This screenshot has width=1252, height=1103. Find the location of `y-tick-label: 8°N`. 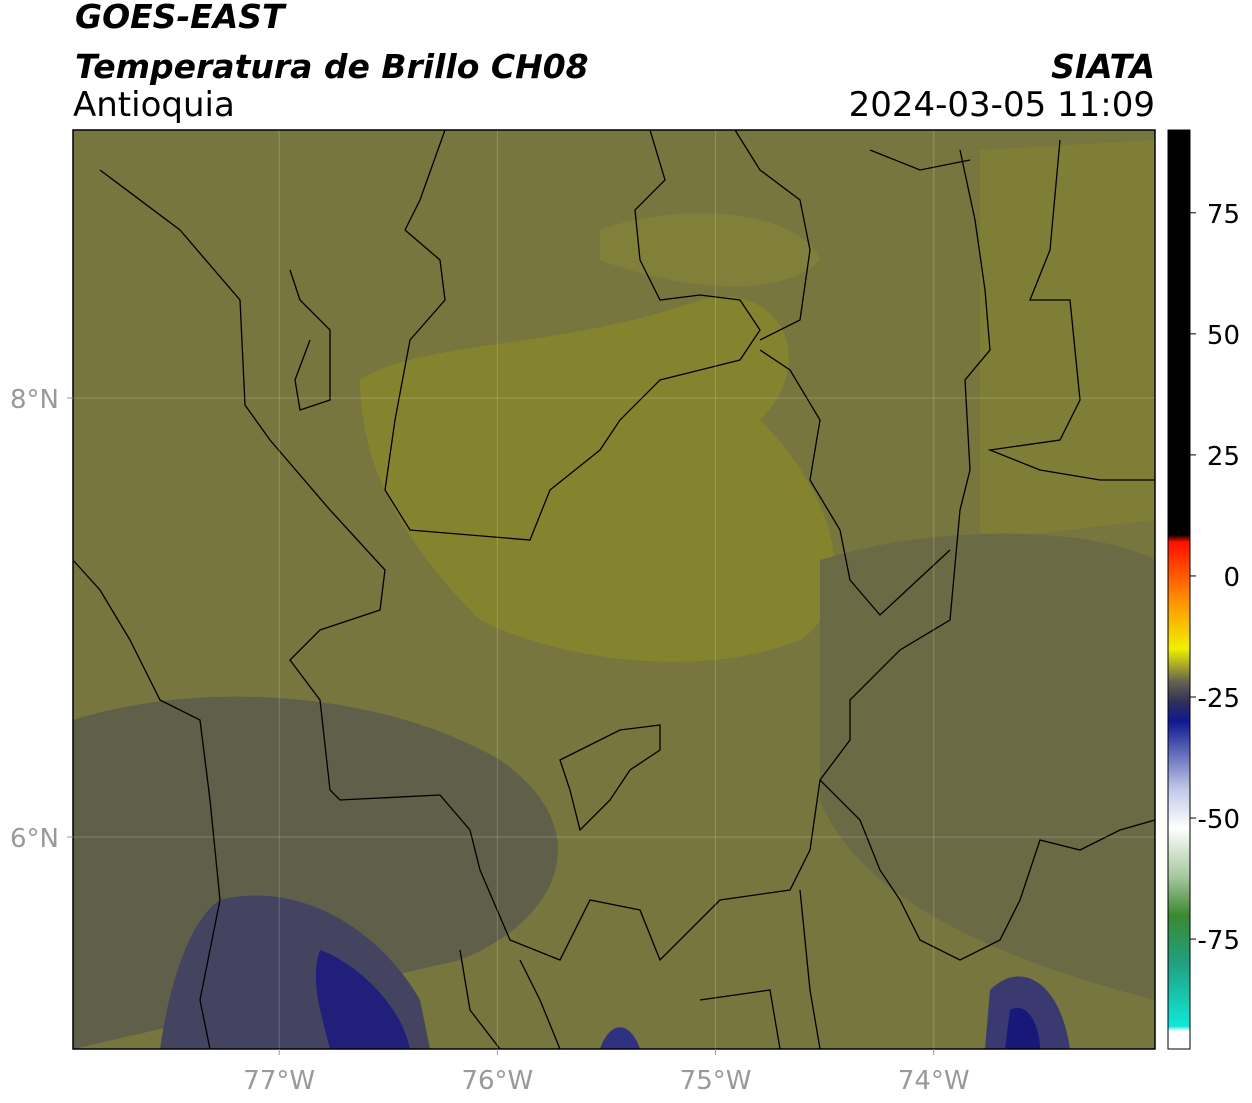

y-tick-label: 8°N is located at coordinates (34, 400).